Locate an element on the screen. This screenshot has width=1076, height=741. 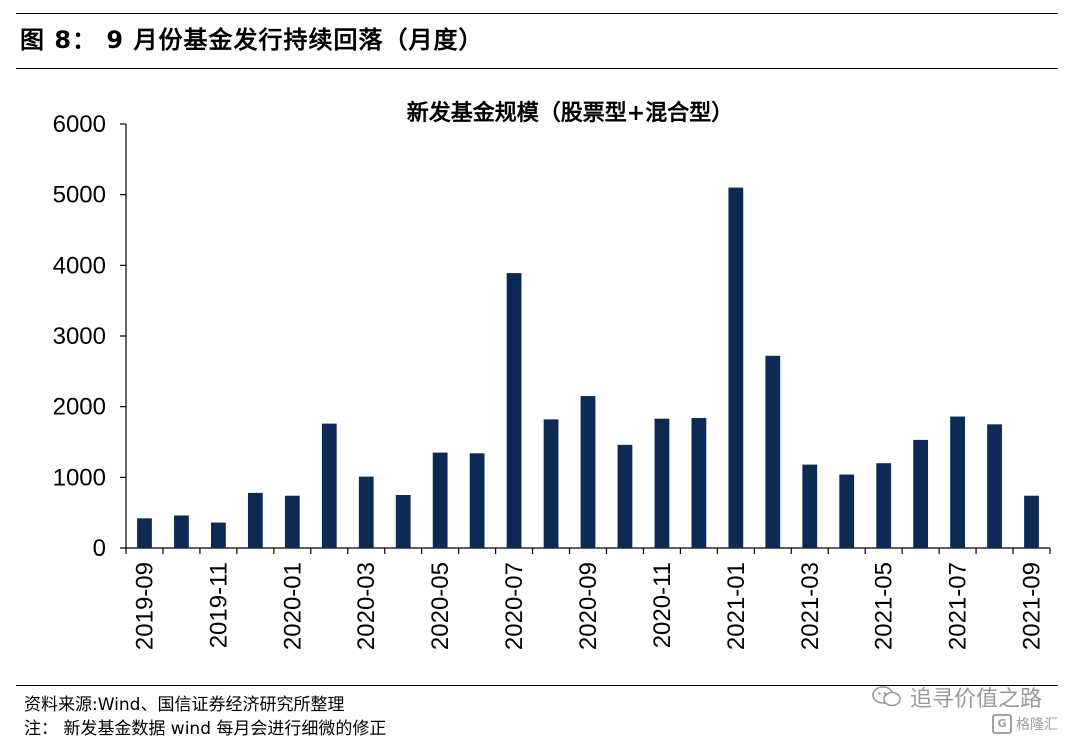
watermark: 追寻价值之路 is located at coordinates (957, 697).